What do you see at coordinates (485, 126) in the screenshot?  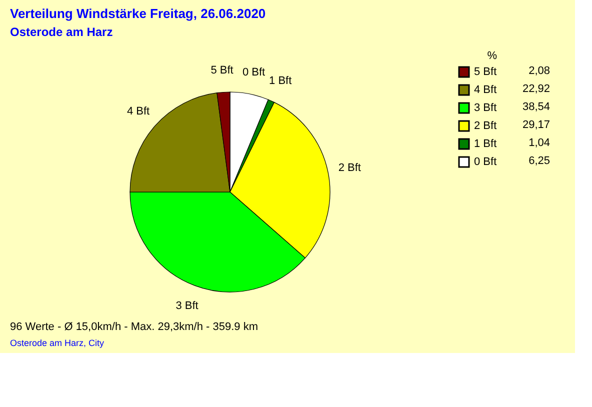 I see `legend-label: 2 Bft` at bounding box center [485, 126].